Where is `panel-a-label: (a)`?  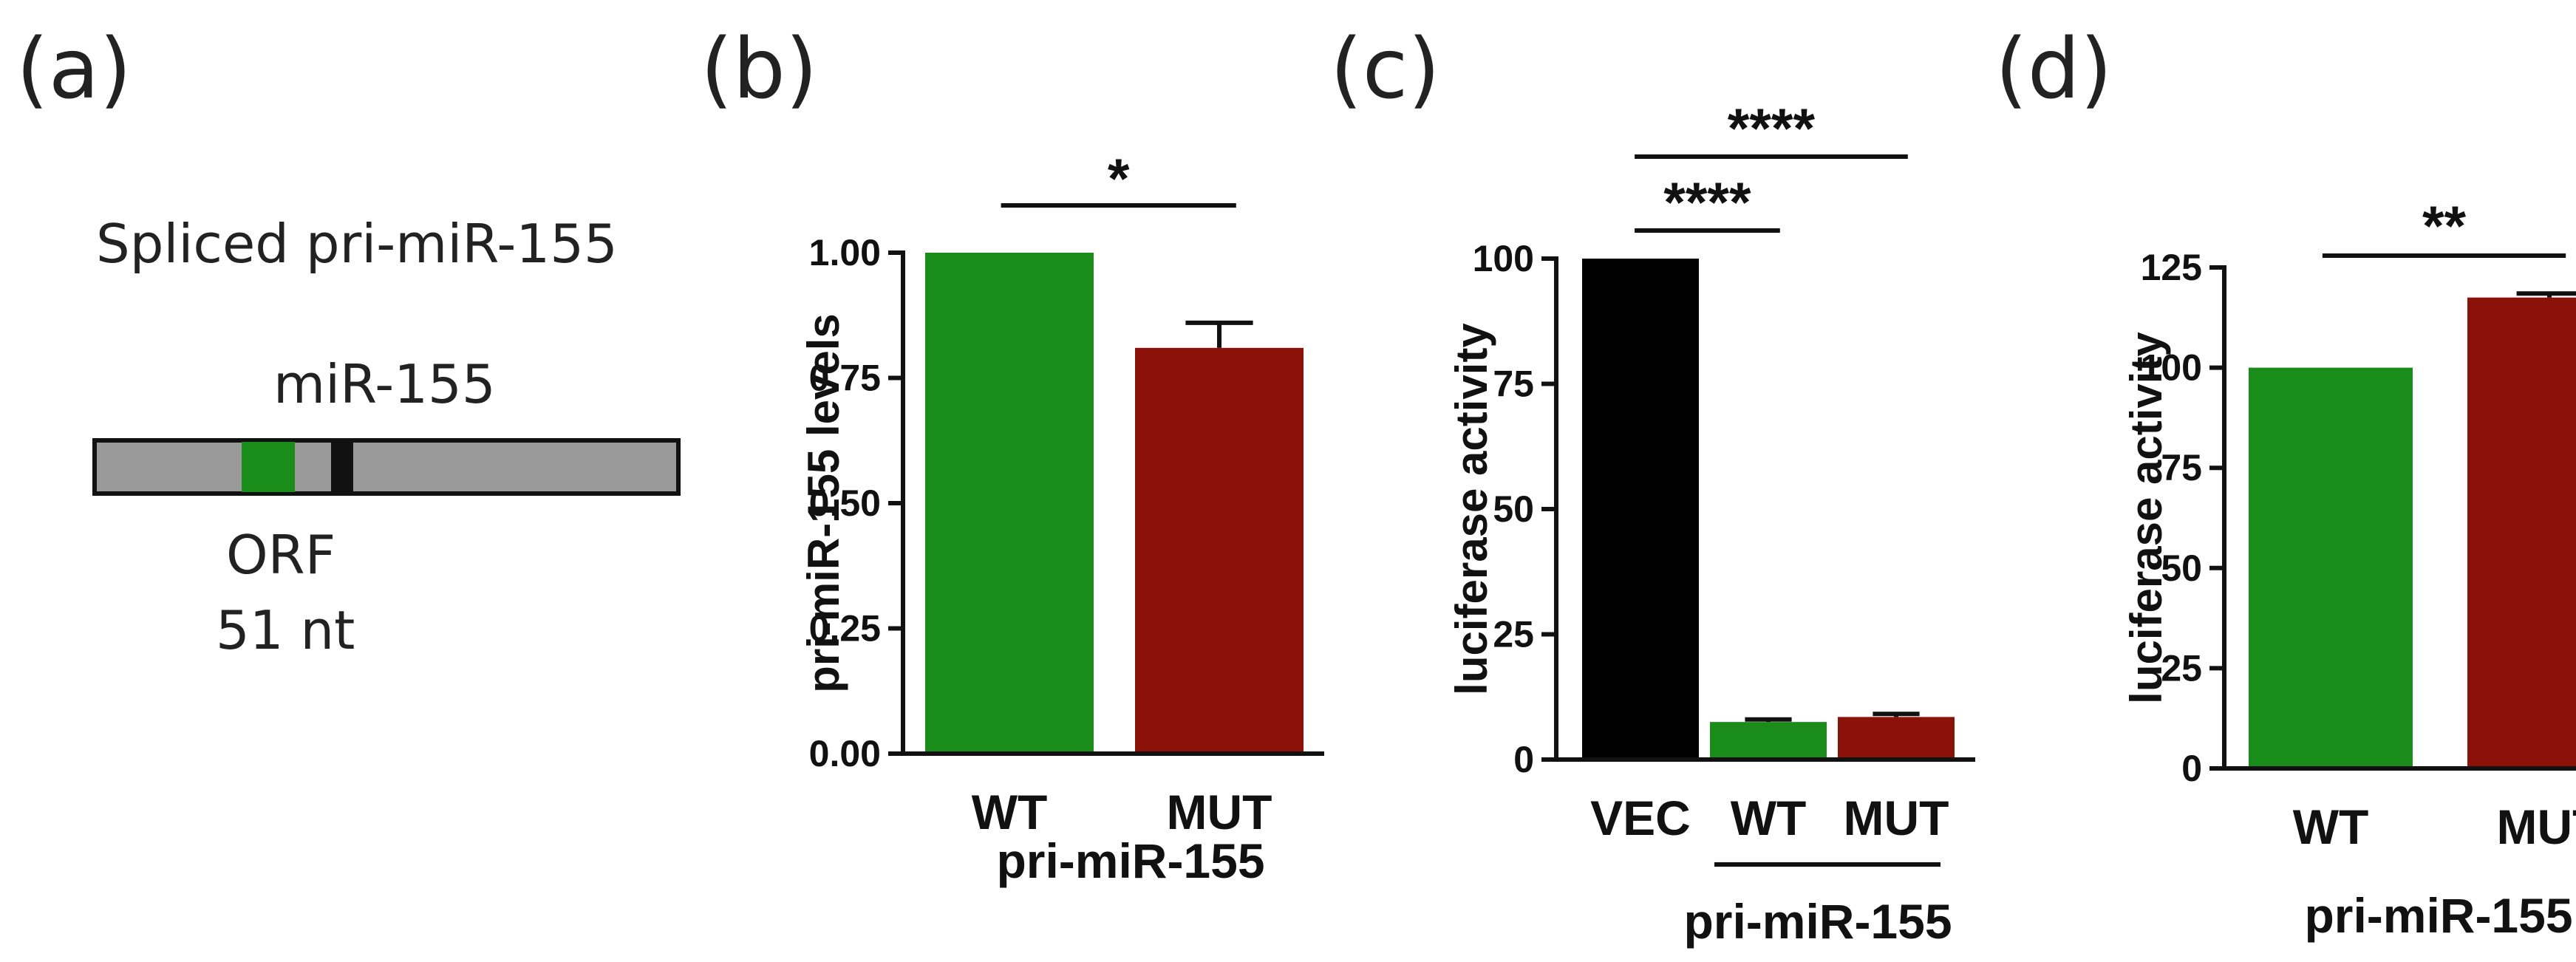 panel-a-label: (a) is located at coordinates (74, 69).